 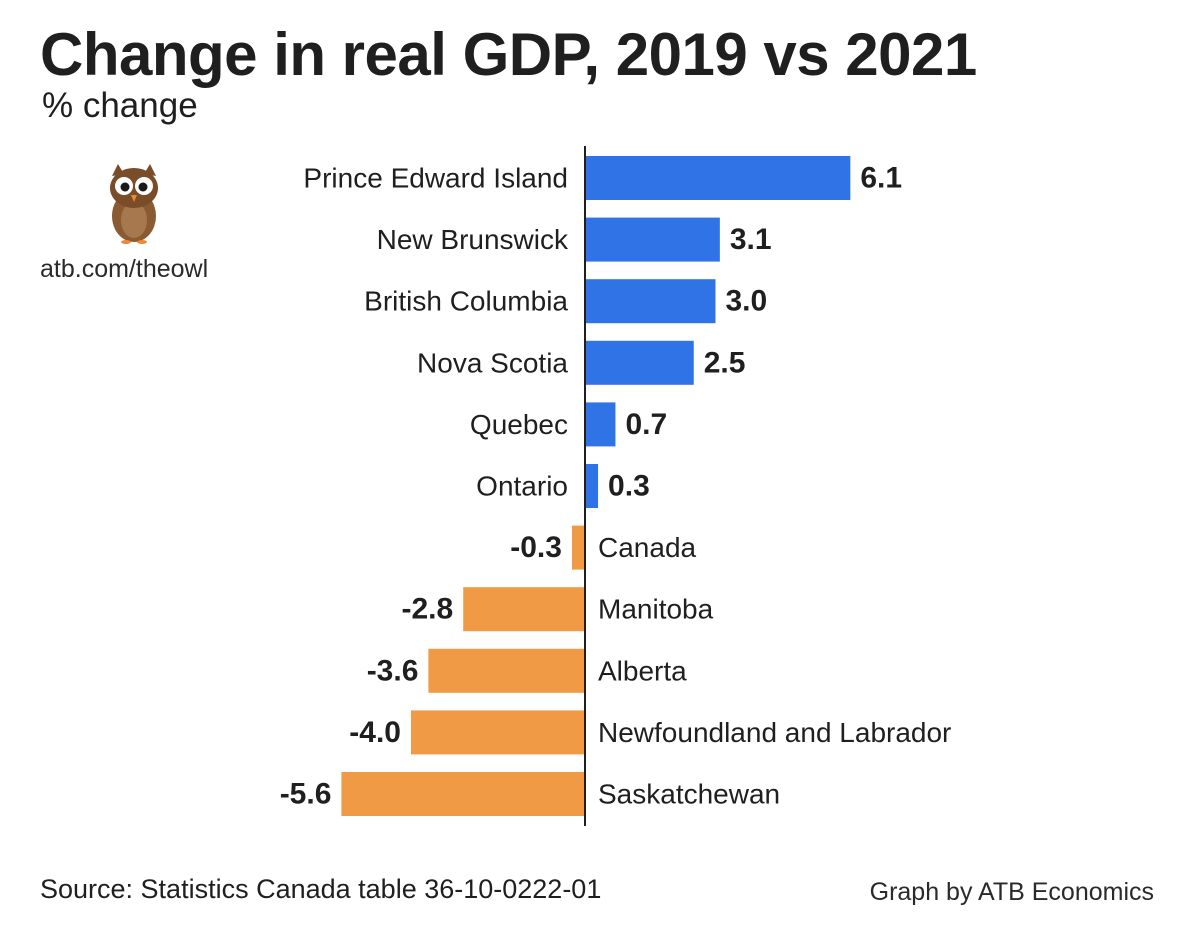 I want to click on category-label-manitoba: Manitoba, so click(x=656, y=609).